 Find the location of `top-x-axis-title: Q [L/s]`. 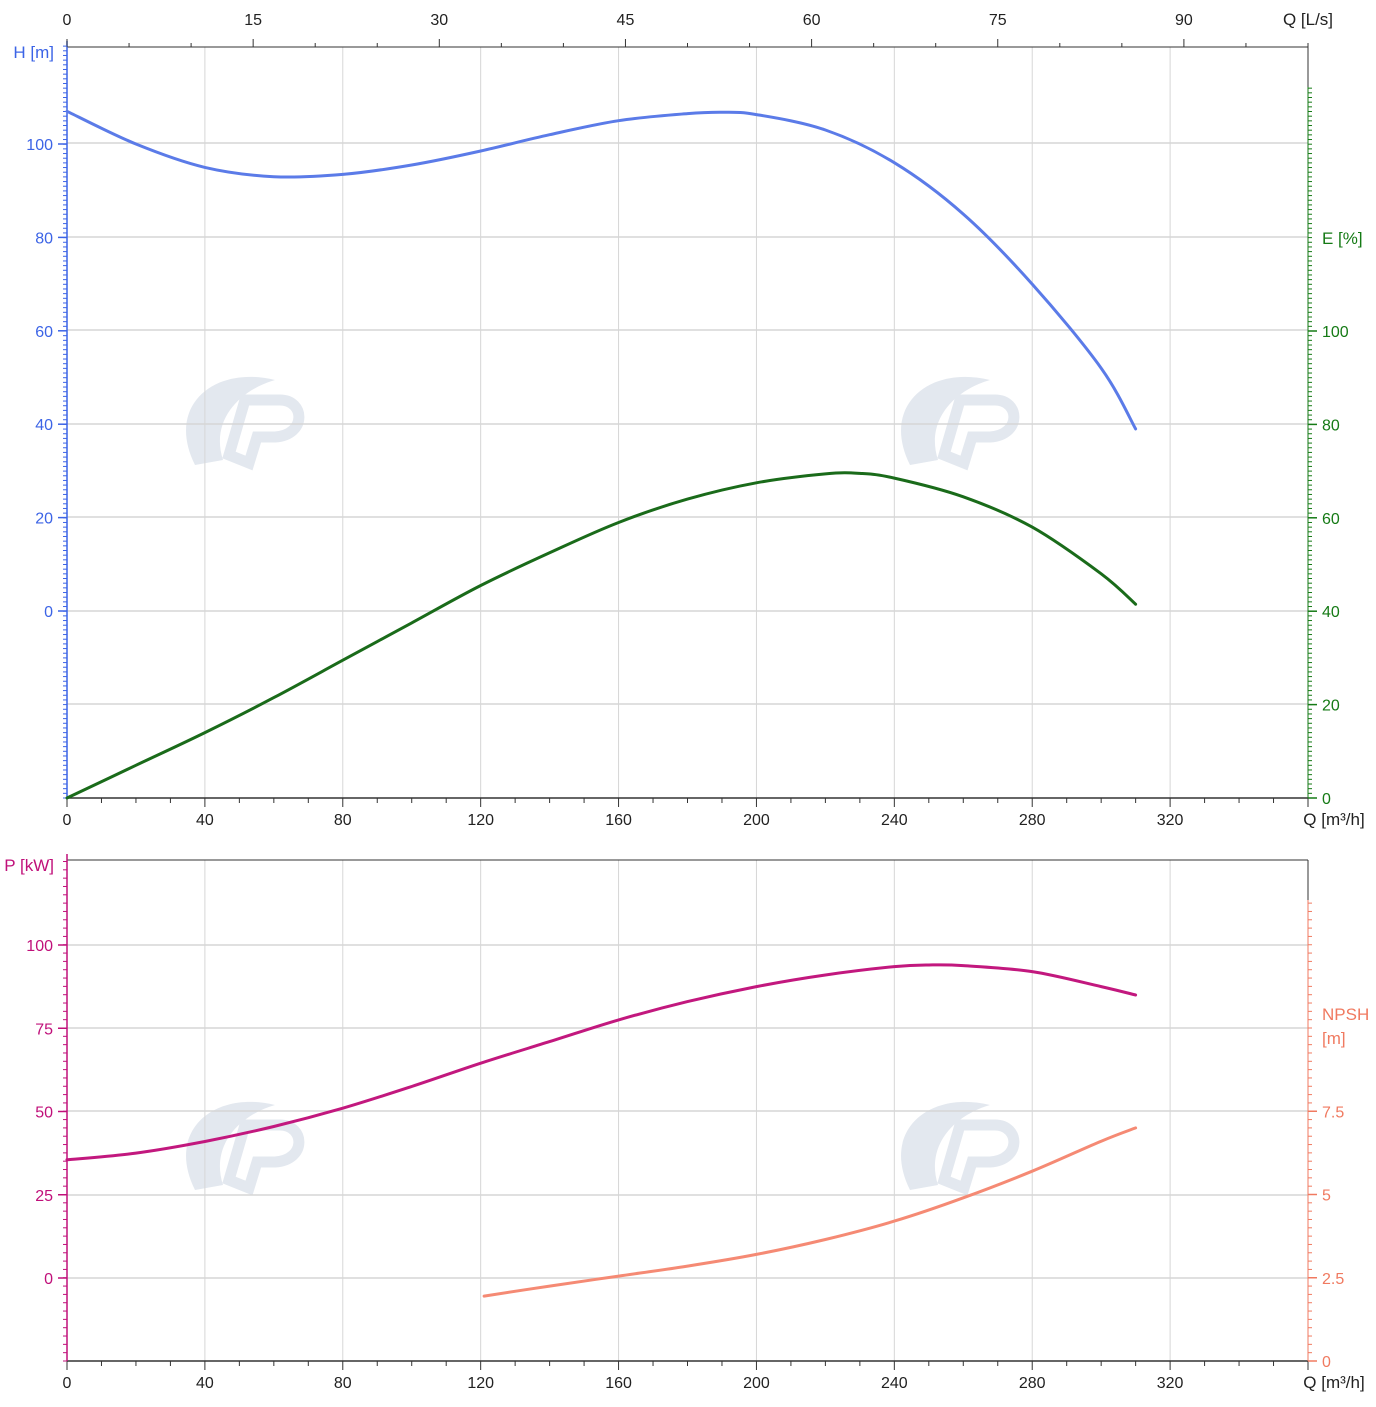

top-x-axis-title: Q [L/s] is located at coordinates (1308, 19).